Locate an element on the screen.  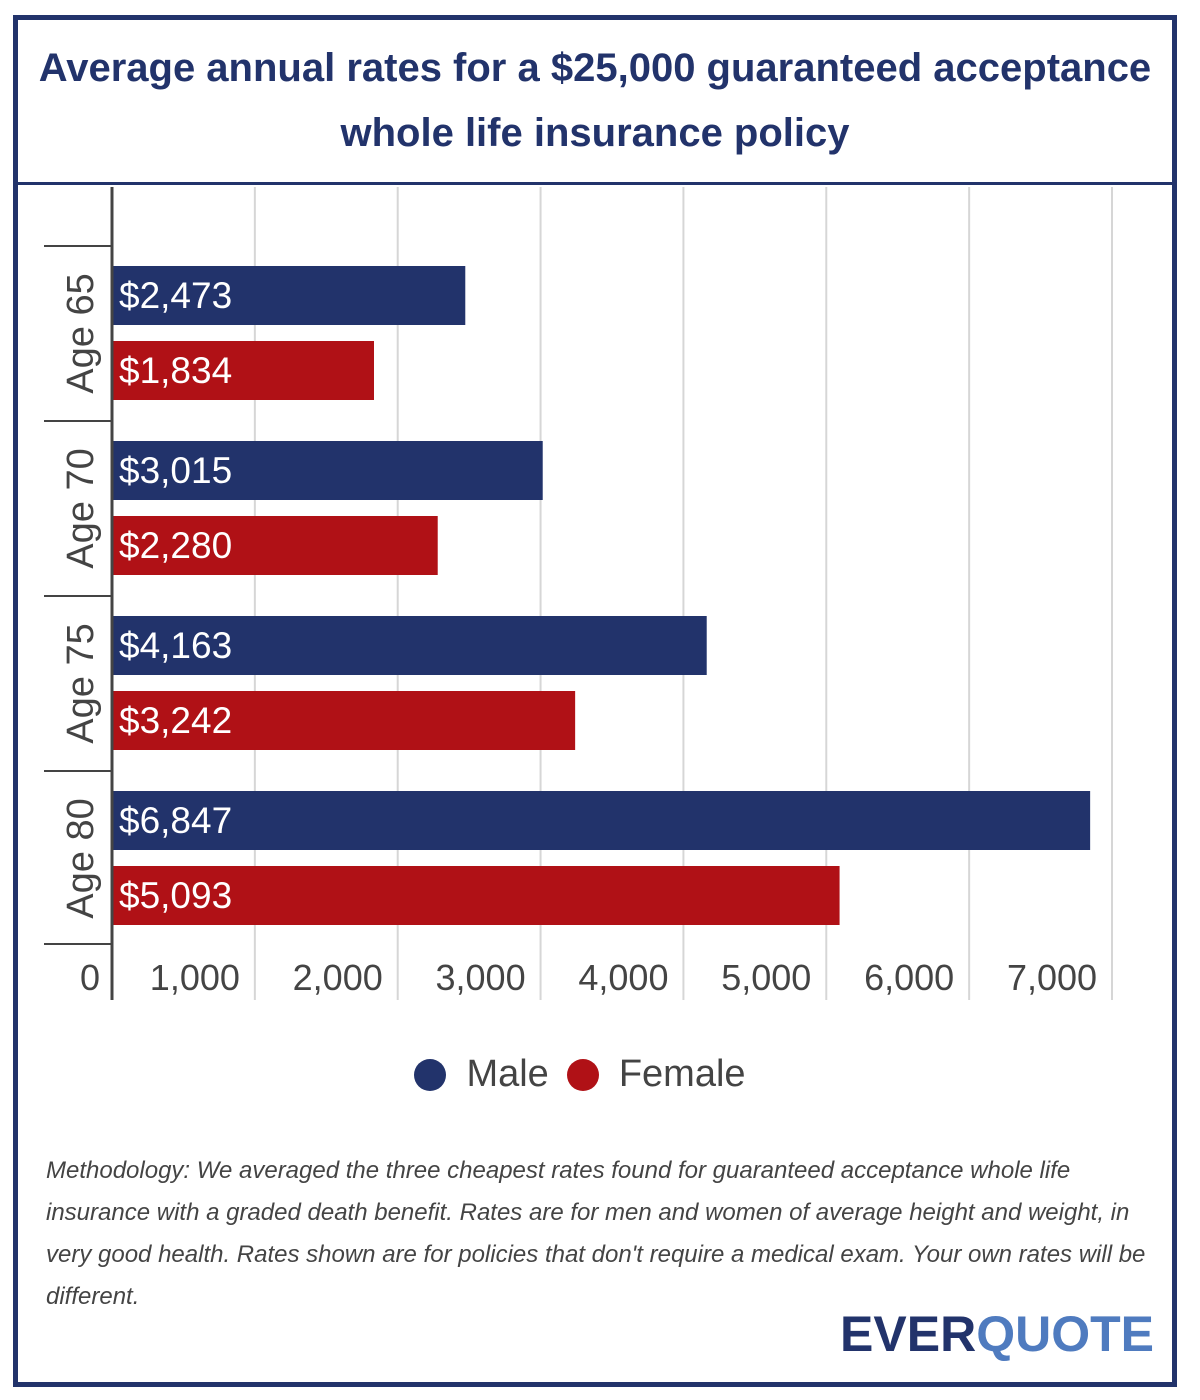
title-divider is located at coordinates (595, 183).